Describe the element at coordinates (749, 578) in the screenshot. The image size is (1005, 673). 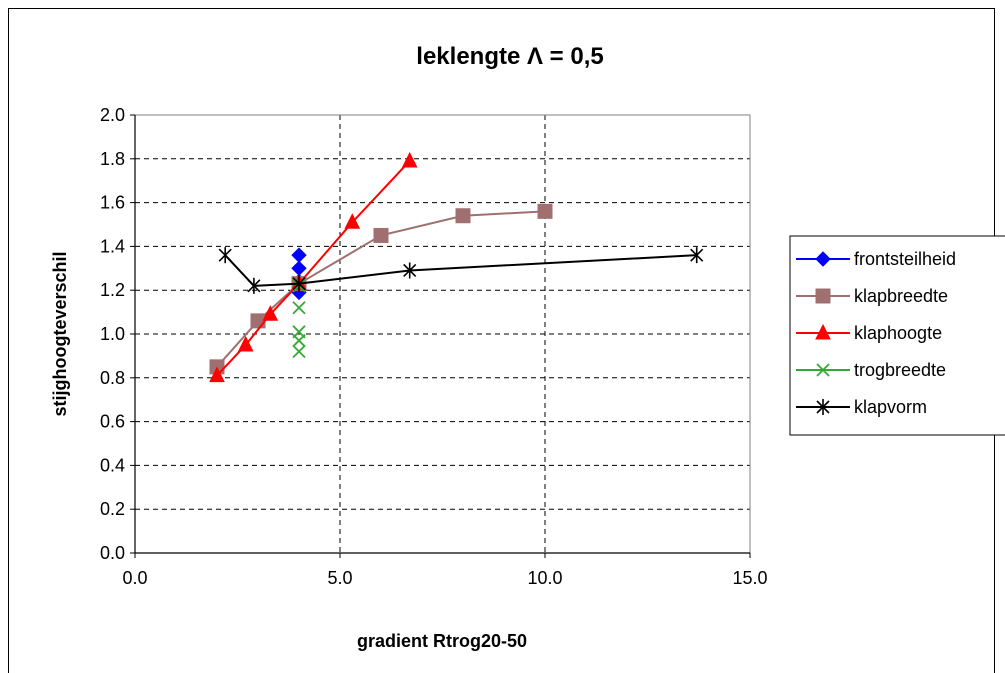
I see `x-tick-label: 15.0` at that location.